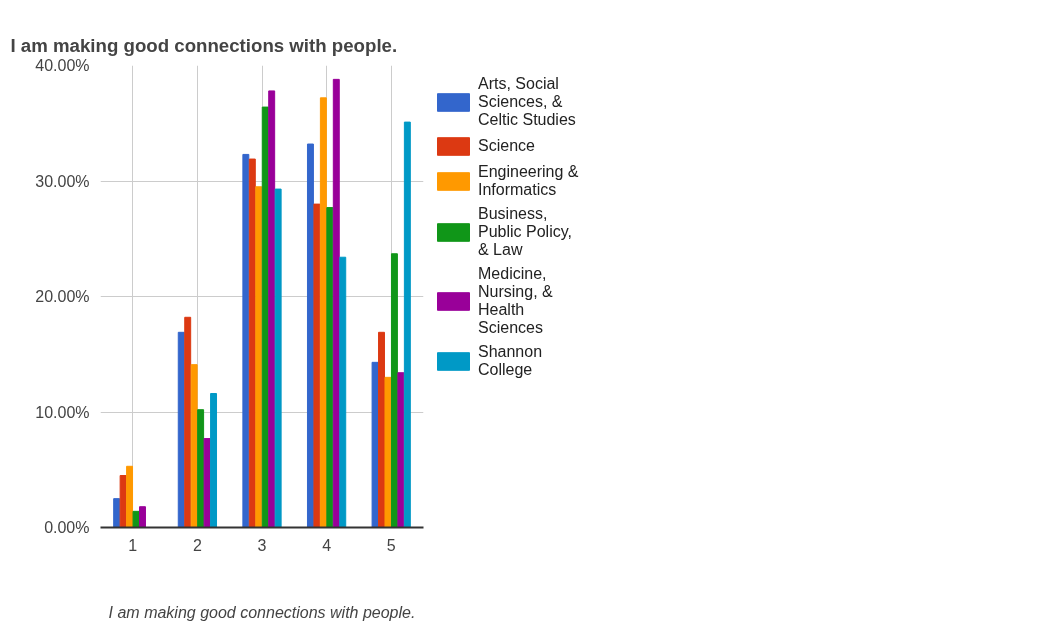 Image resolution: width=1049 pixels, height=627 pixels. Describe the element at coordinates (528, 181) in the screenshot. I see `legend-label: Engineering & Informatics` at that location.